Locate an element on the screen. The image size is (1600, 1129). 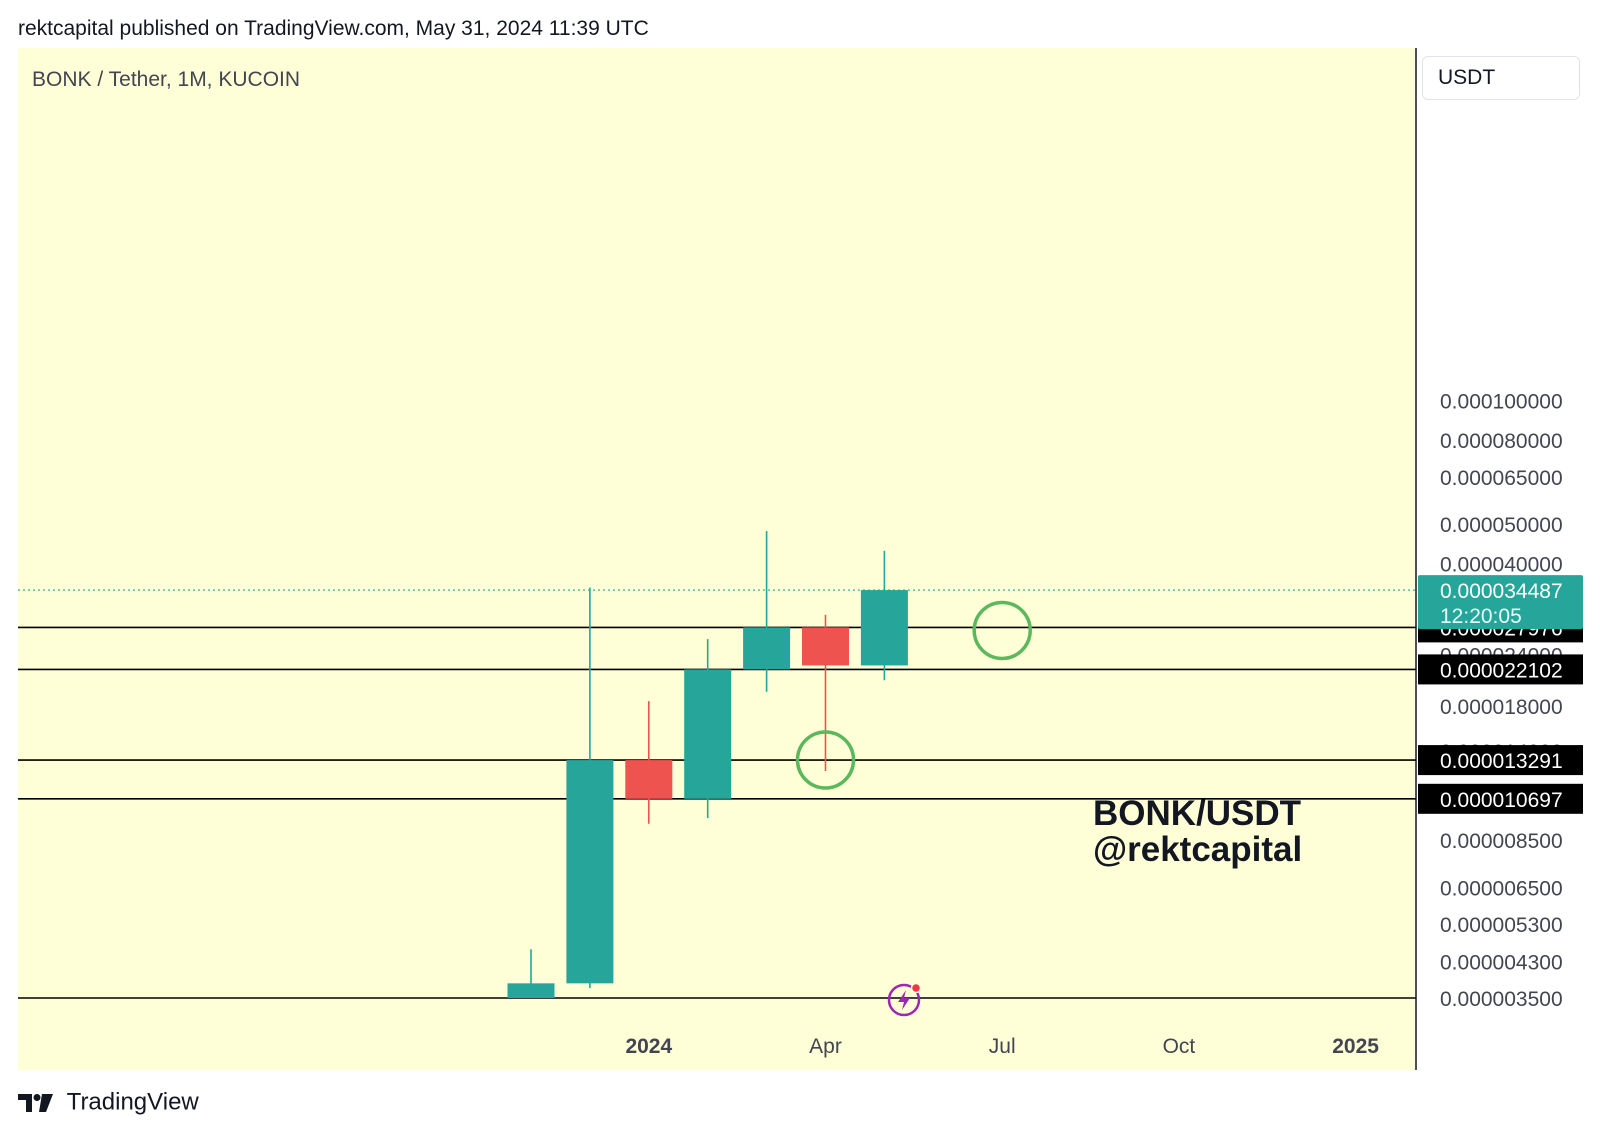
footer-brand: TradingView is located at coordinates (108, 1102).